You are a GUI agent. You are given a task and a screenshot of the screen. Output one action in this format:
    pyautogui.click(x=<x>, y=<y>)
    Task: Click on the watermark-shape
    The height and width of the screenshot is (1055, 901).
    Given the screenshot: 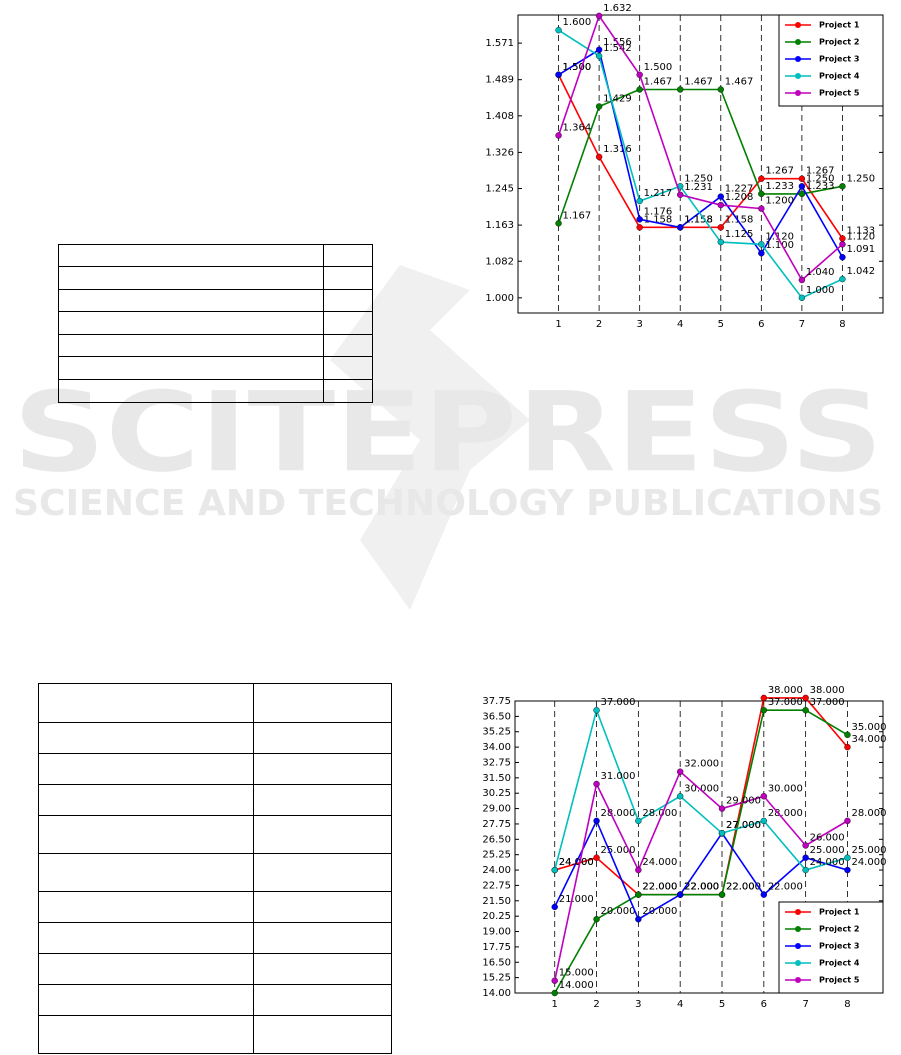 What is the action you would take?
    pyautogui.click(x=430, y=437)
    